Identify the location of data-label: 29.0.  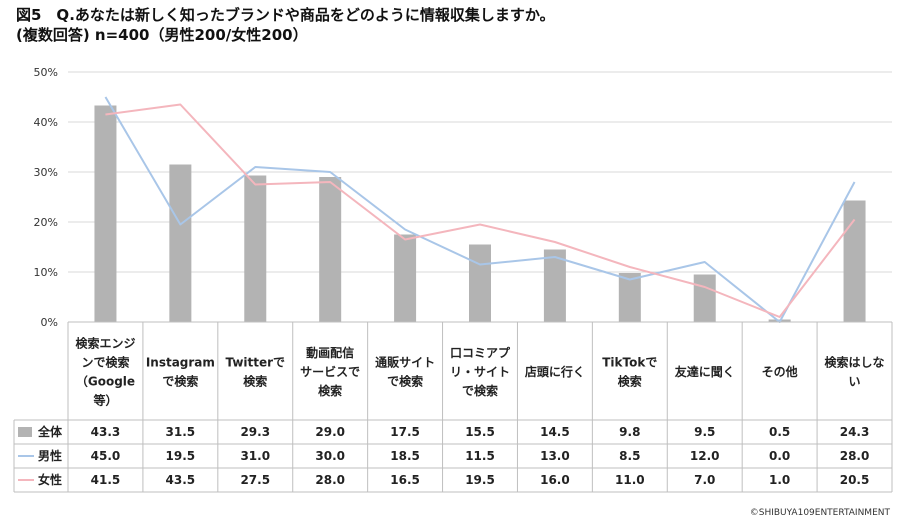
(330, 432).